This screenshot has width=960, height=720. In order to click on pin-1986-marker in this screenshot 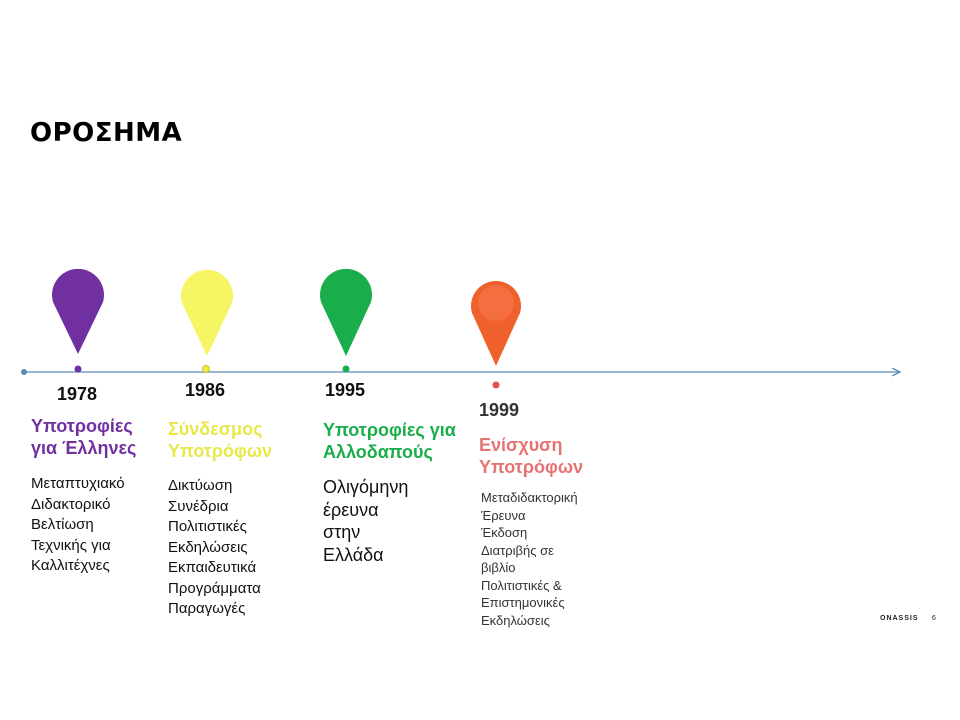, I will do `click(207, 312)`.